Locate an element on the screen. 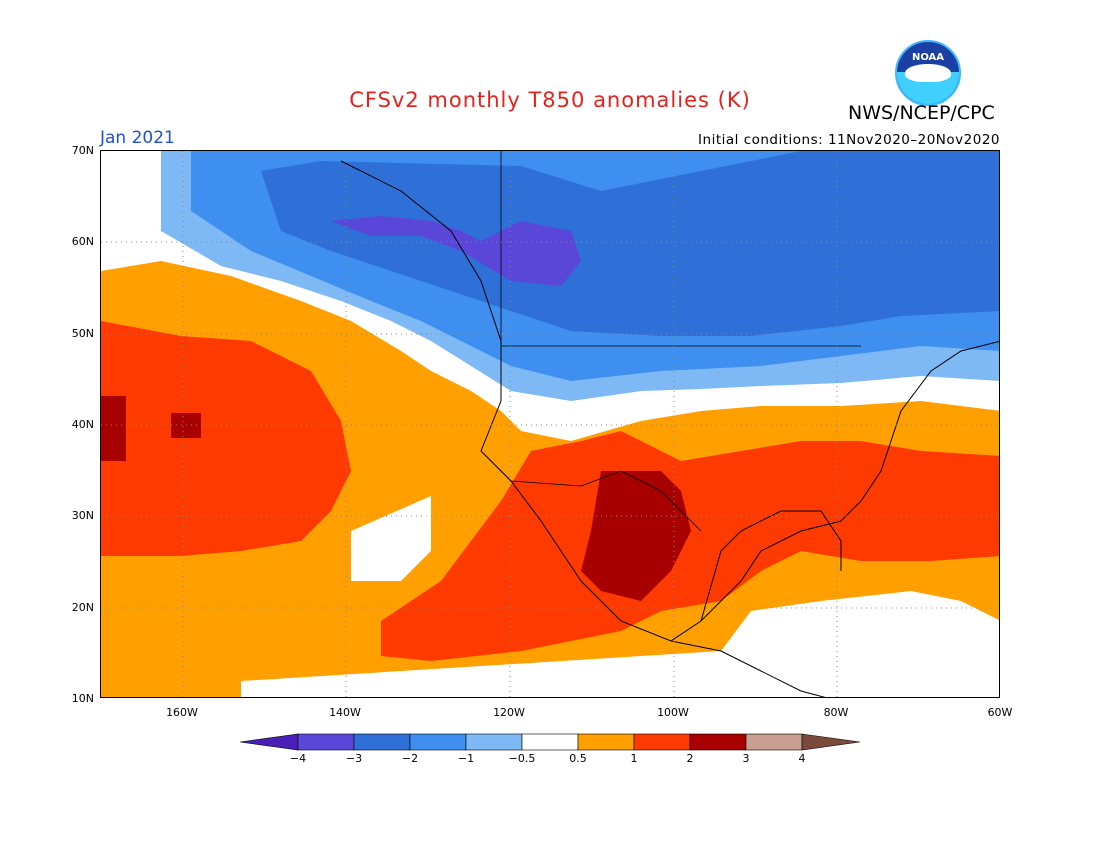 This screenshot has width=1100, height=850. lat-label-40n: 40N is located at coordinates (82, 424).